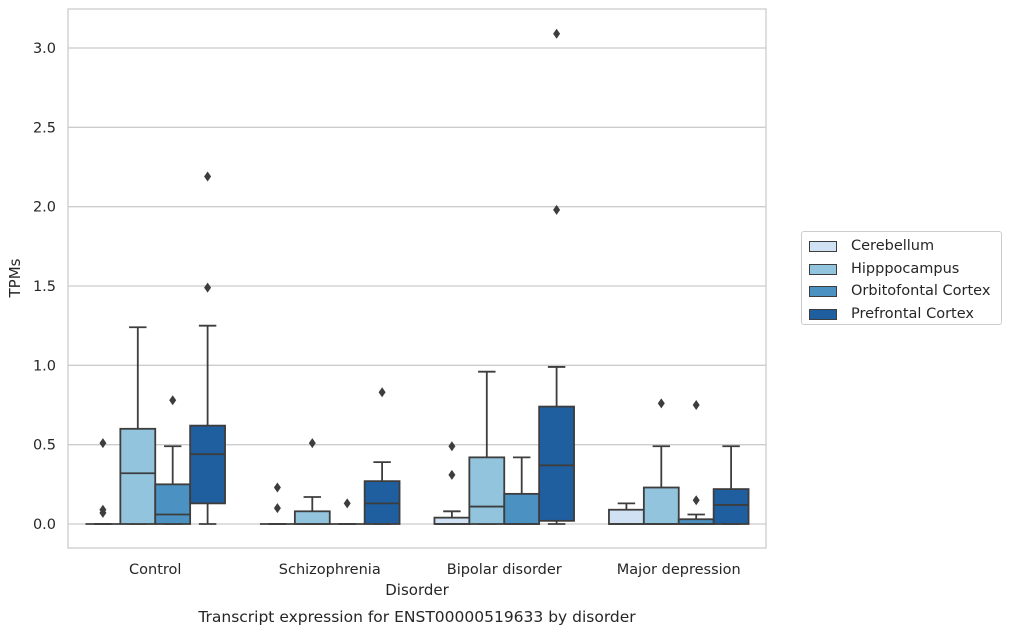  I want to click on y-tick-label: 3.0, so click(44, 49).